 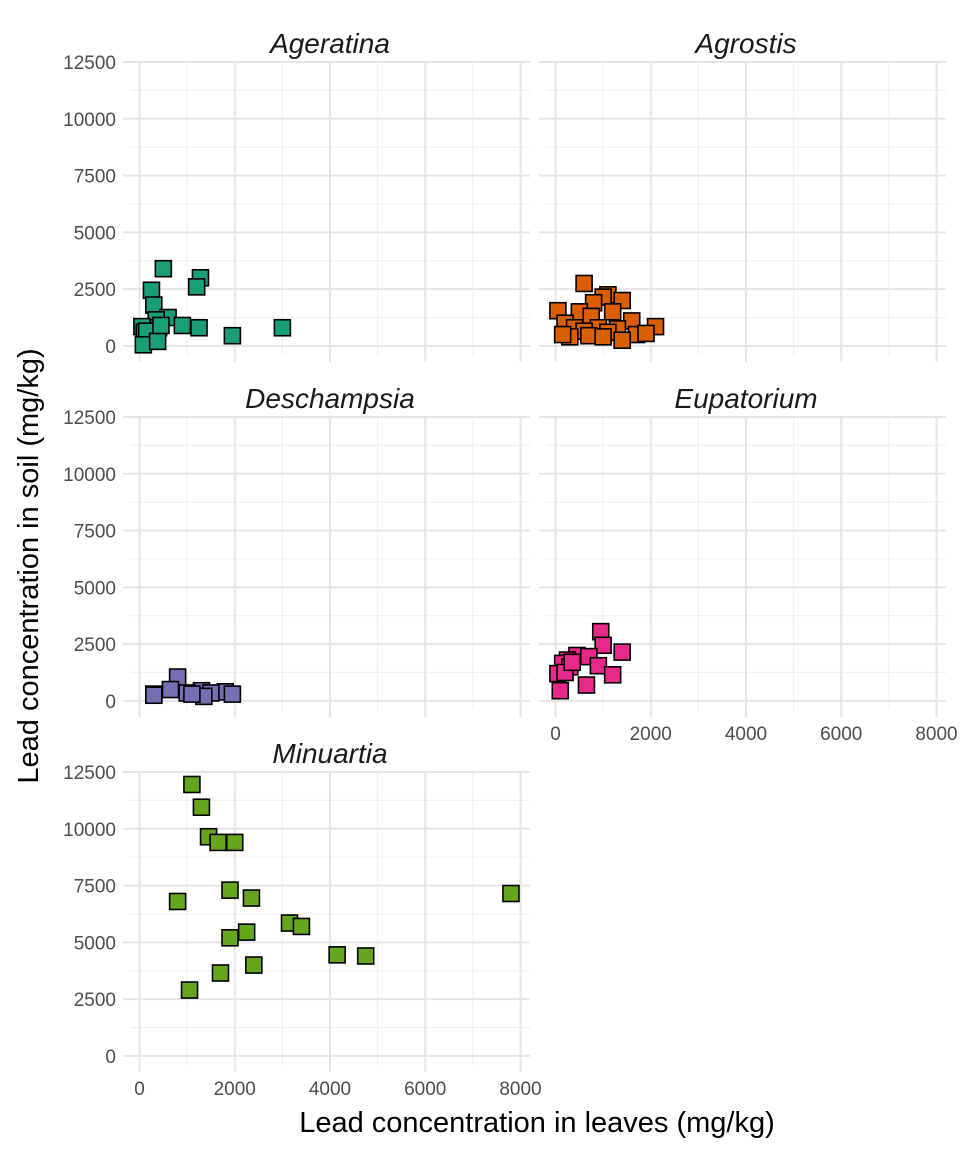 I want to click on minor-gridlines, so click(x=746, y=208).